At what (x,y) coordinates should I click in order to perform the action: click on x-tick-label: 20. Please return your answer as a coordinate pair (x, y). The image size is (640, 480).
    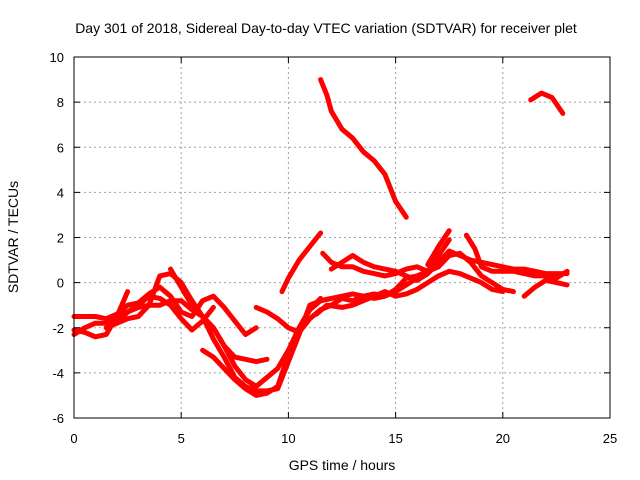
    Looking at the image, I should click on (503, 438).